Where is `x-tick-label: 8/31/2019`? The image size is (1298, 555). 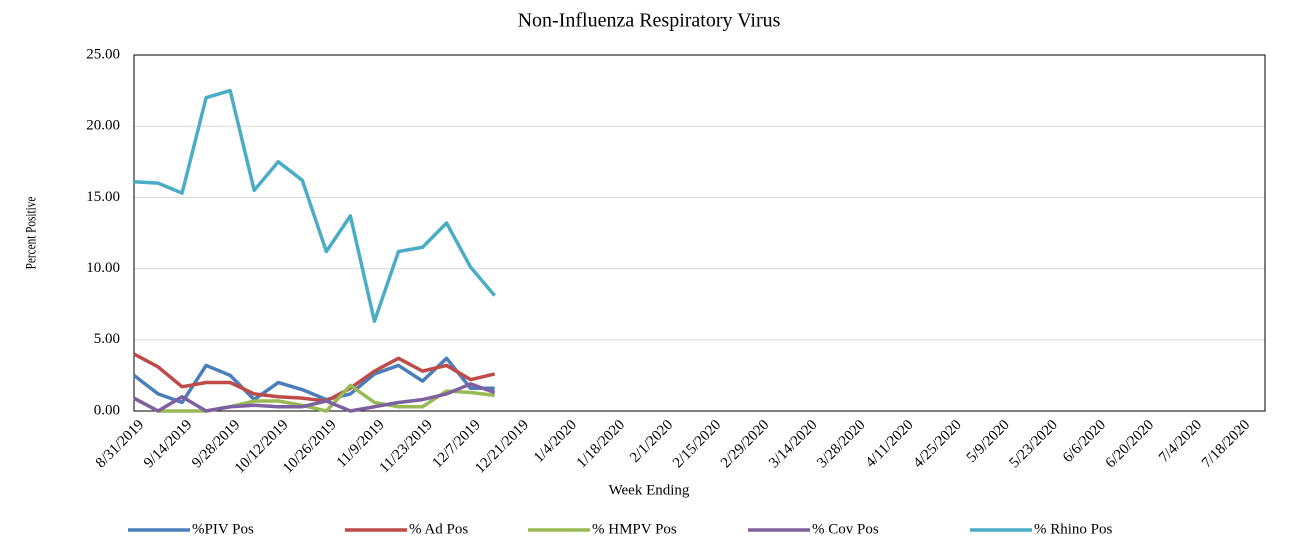
x-tick-label: 8/31/2019 is located at coordinates (120, 444).